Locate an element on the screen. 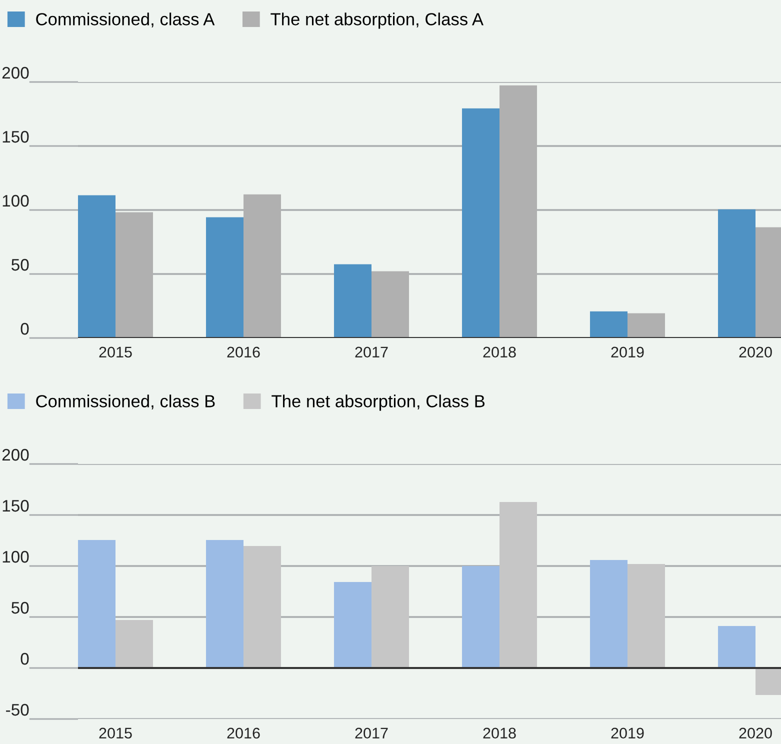  y-tick-label: -50 is located at coordinates (17, 710).